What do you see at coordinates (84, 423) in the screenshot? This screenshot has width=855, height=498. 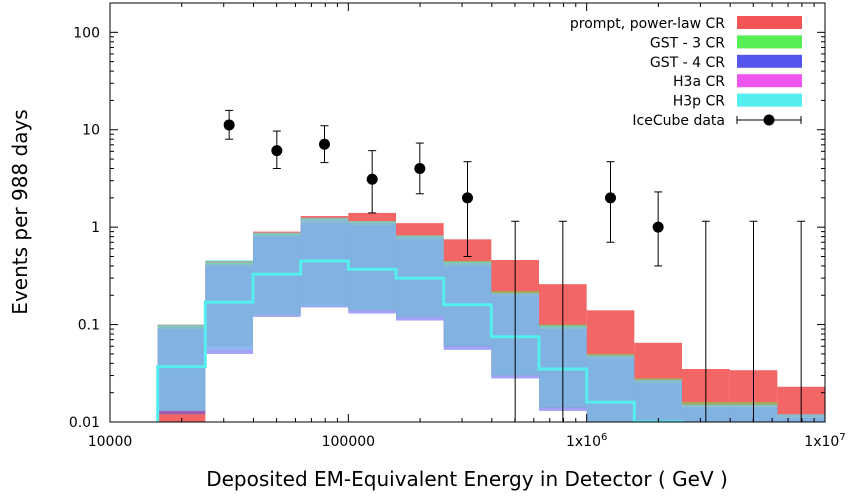 I see `y-tick-label: 0.01` at bounding box center [84, 423].